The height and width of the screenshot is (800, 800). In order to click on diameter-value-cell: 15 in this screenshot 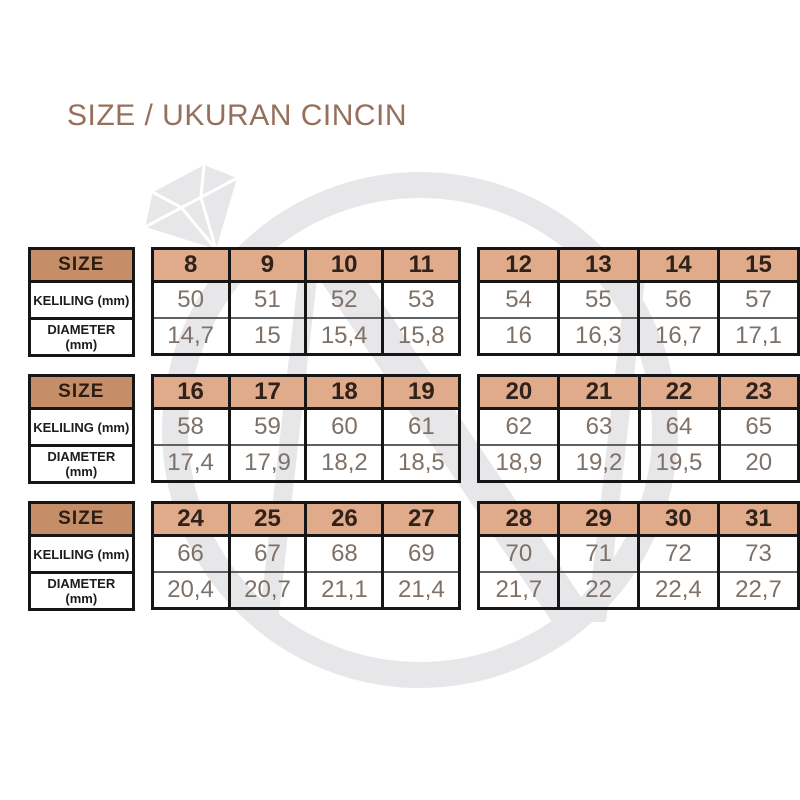, I will do `click(267, 336)`.